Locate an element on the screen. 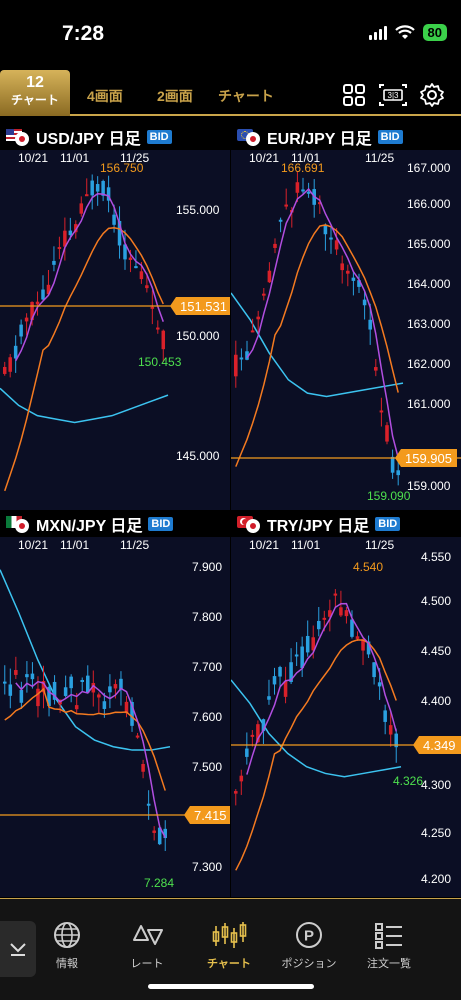 Image resolution: width=461 pixels, height=1000 pixels. tab-chart: チャート is located at coordinates (246, 96).